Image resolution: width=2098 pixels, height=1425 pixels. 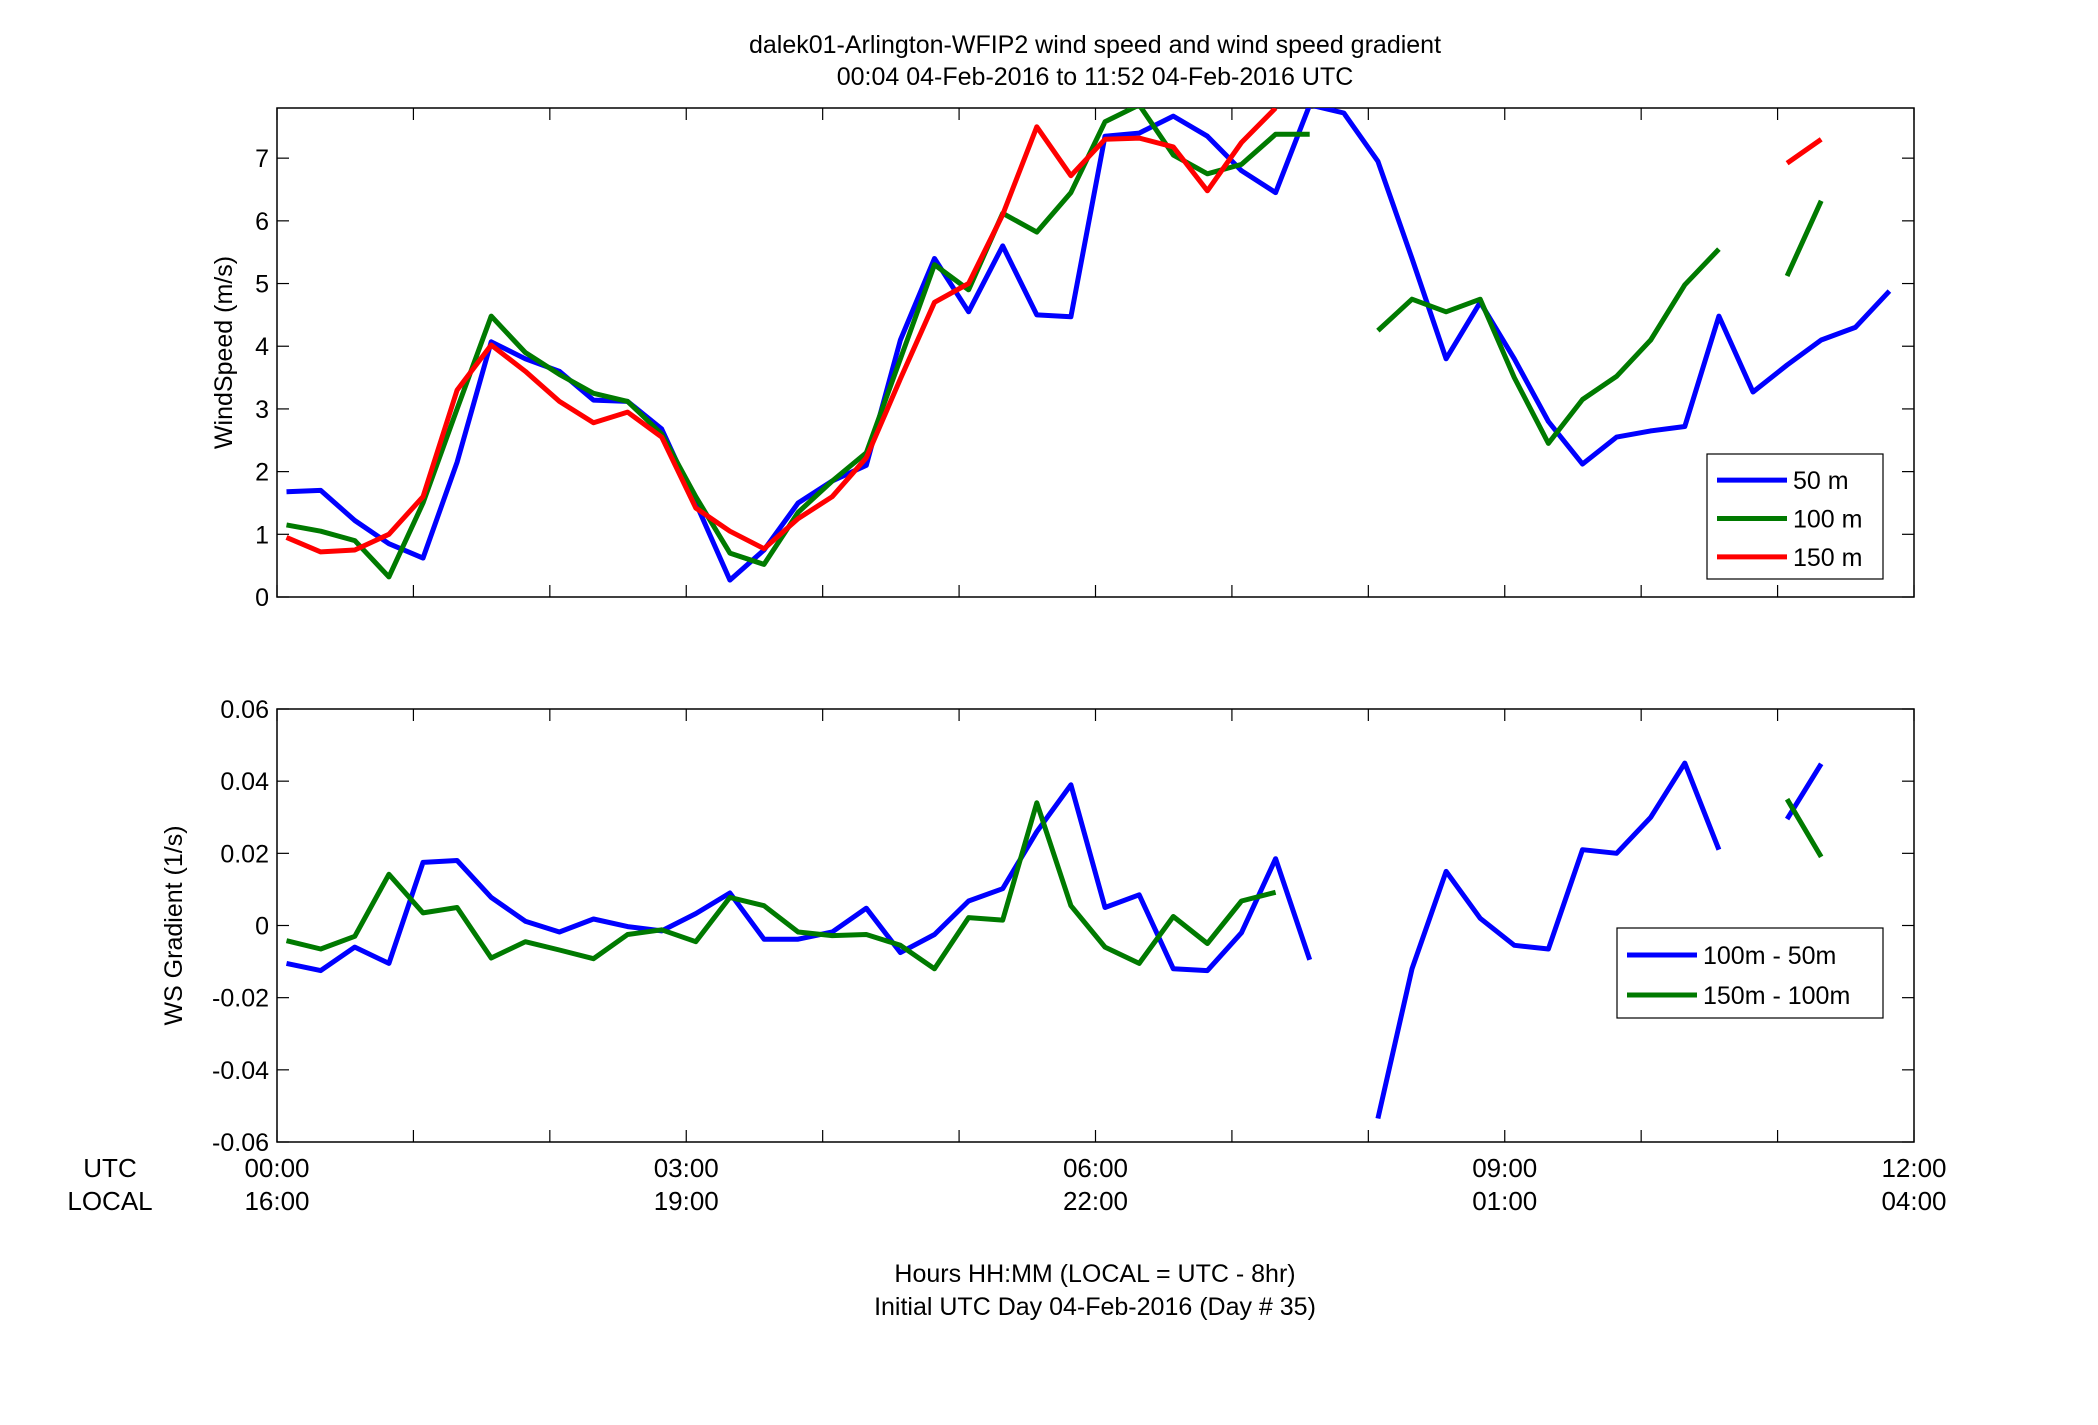 What do you see at coordinates (240, 1143) in the screenshot?
I see `y-tick-label: -0.06` at bounding box center [240, 1143].